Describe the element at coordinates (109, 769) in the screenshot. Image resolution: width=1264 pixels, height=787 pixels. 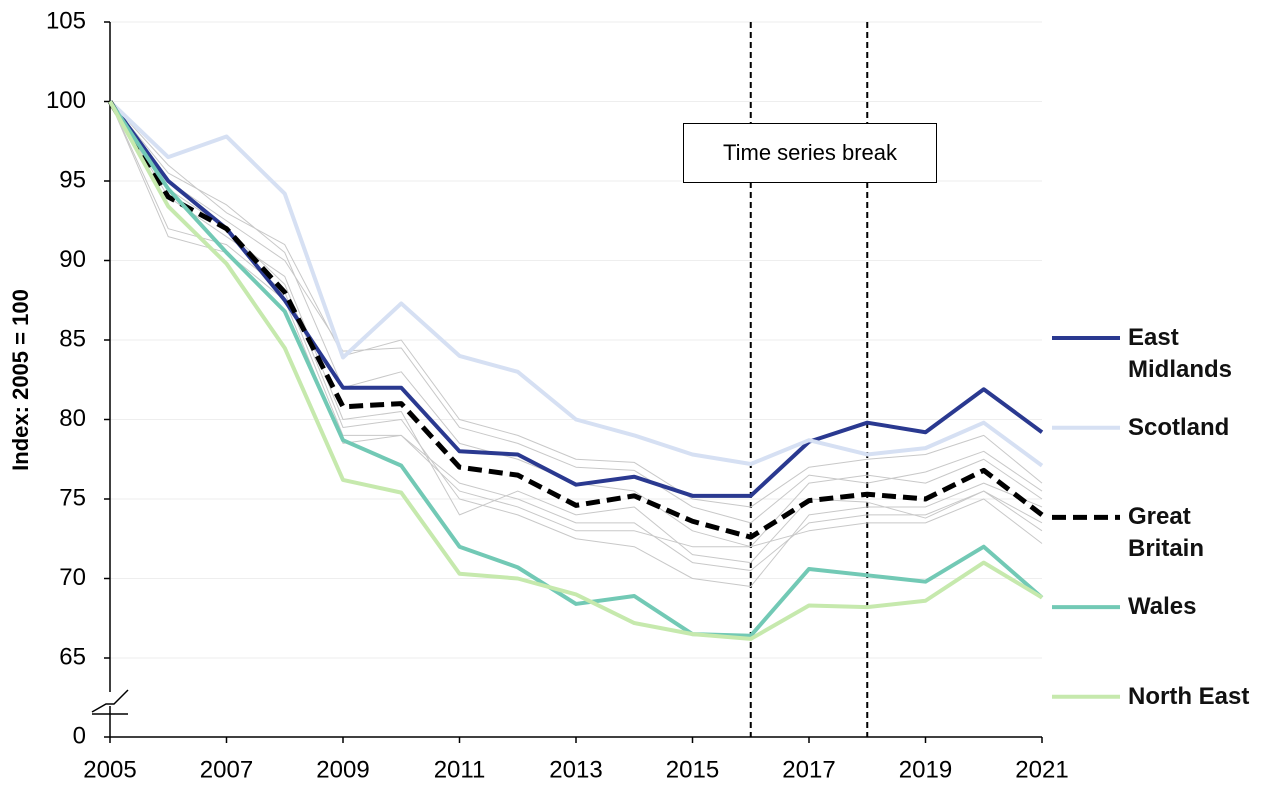
I see `x-tick-label: 2005` at that location.